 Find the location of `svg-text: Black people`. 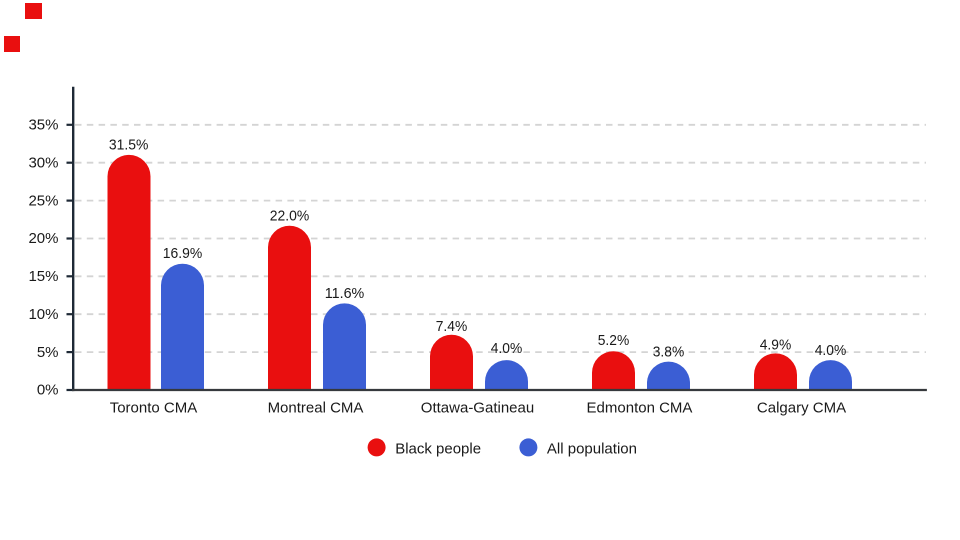

svg-text: Black people is located at coordinates (438, 449).